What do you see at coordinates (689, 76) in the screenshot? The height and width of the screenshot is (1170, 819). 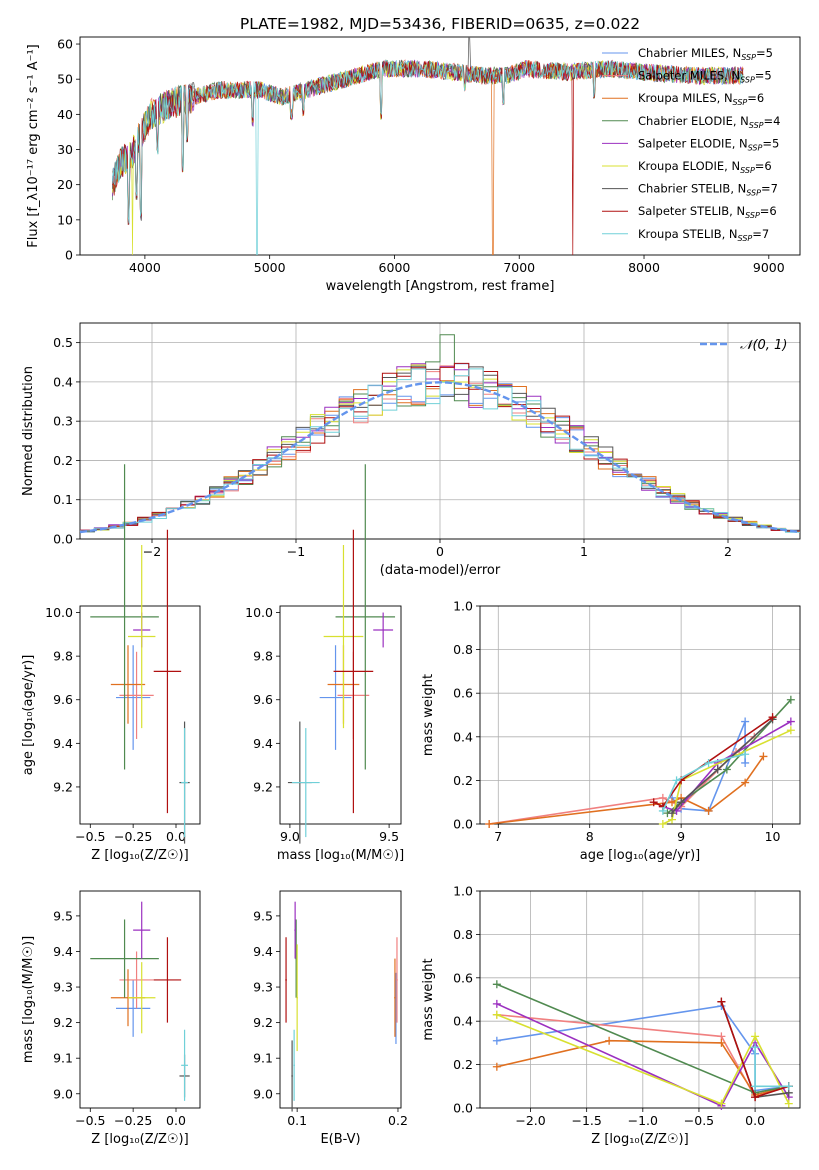 I see `legend-text: Salpeter MILES, N` at bounding box center [689, 76].